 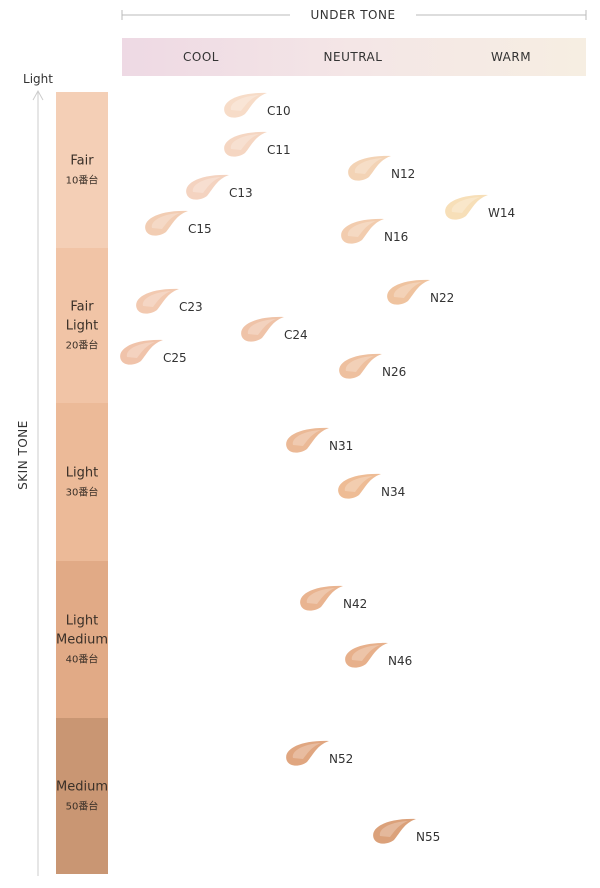 I want to click on axis-mask, so click(x=23, y=455).